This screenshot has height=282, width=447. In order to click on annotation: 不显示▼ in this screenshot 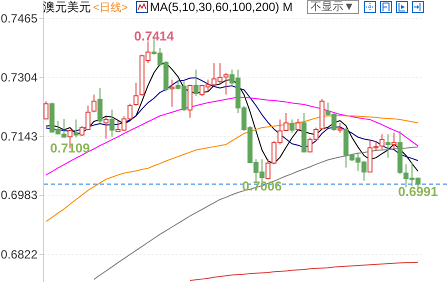, I will do `click(332, 7)`.